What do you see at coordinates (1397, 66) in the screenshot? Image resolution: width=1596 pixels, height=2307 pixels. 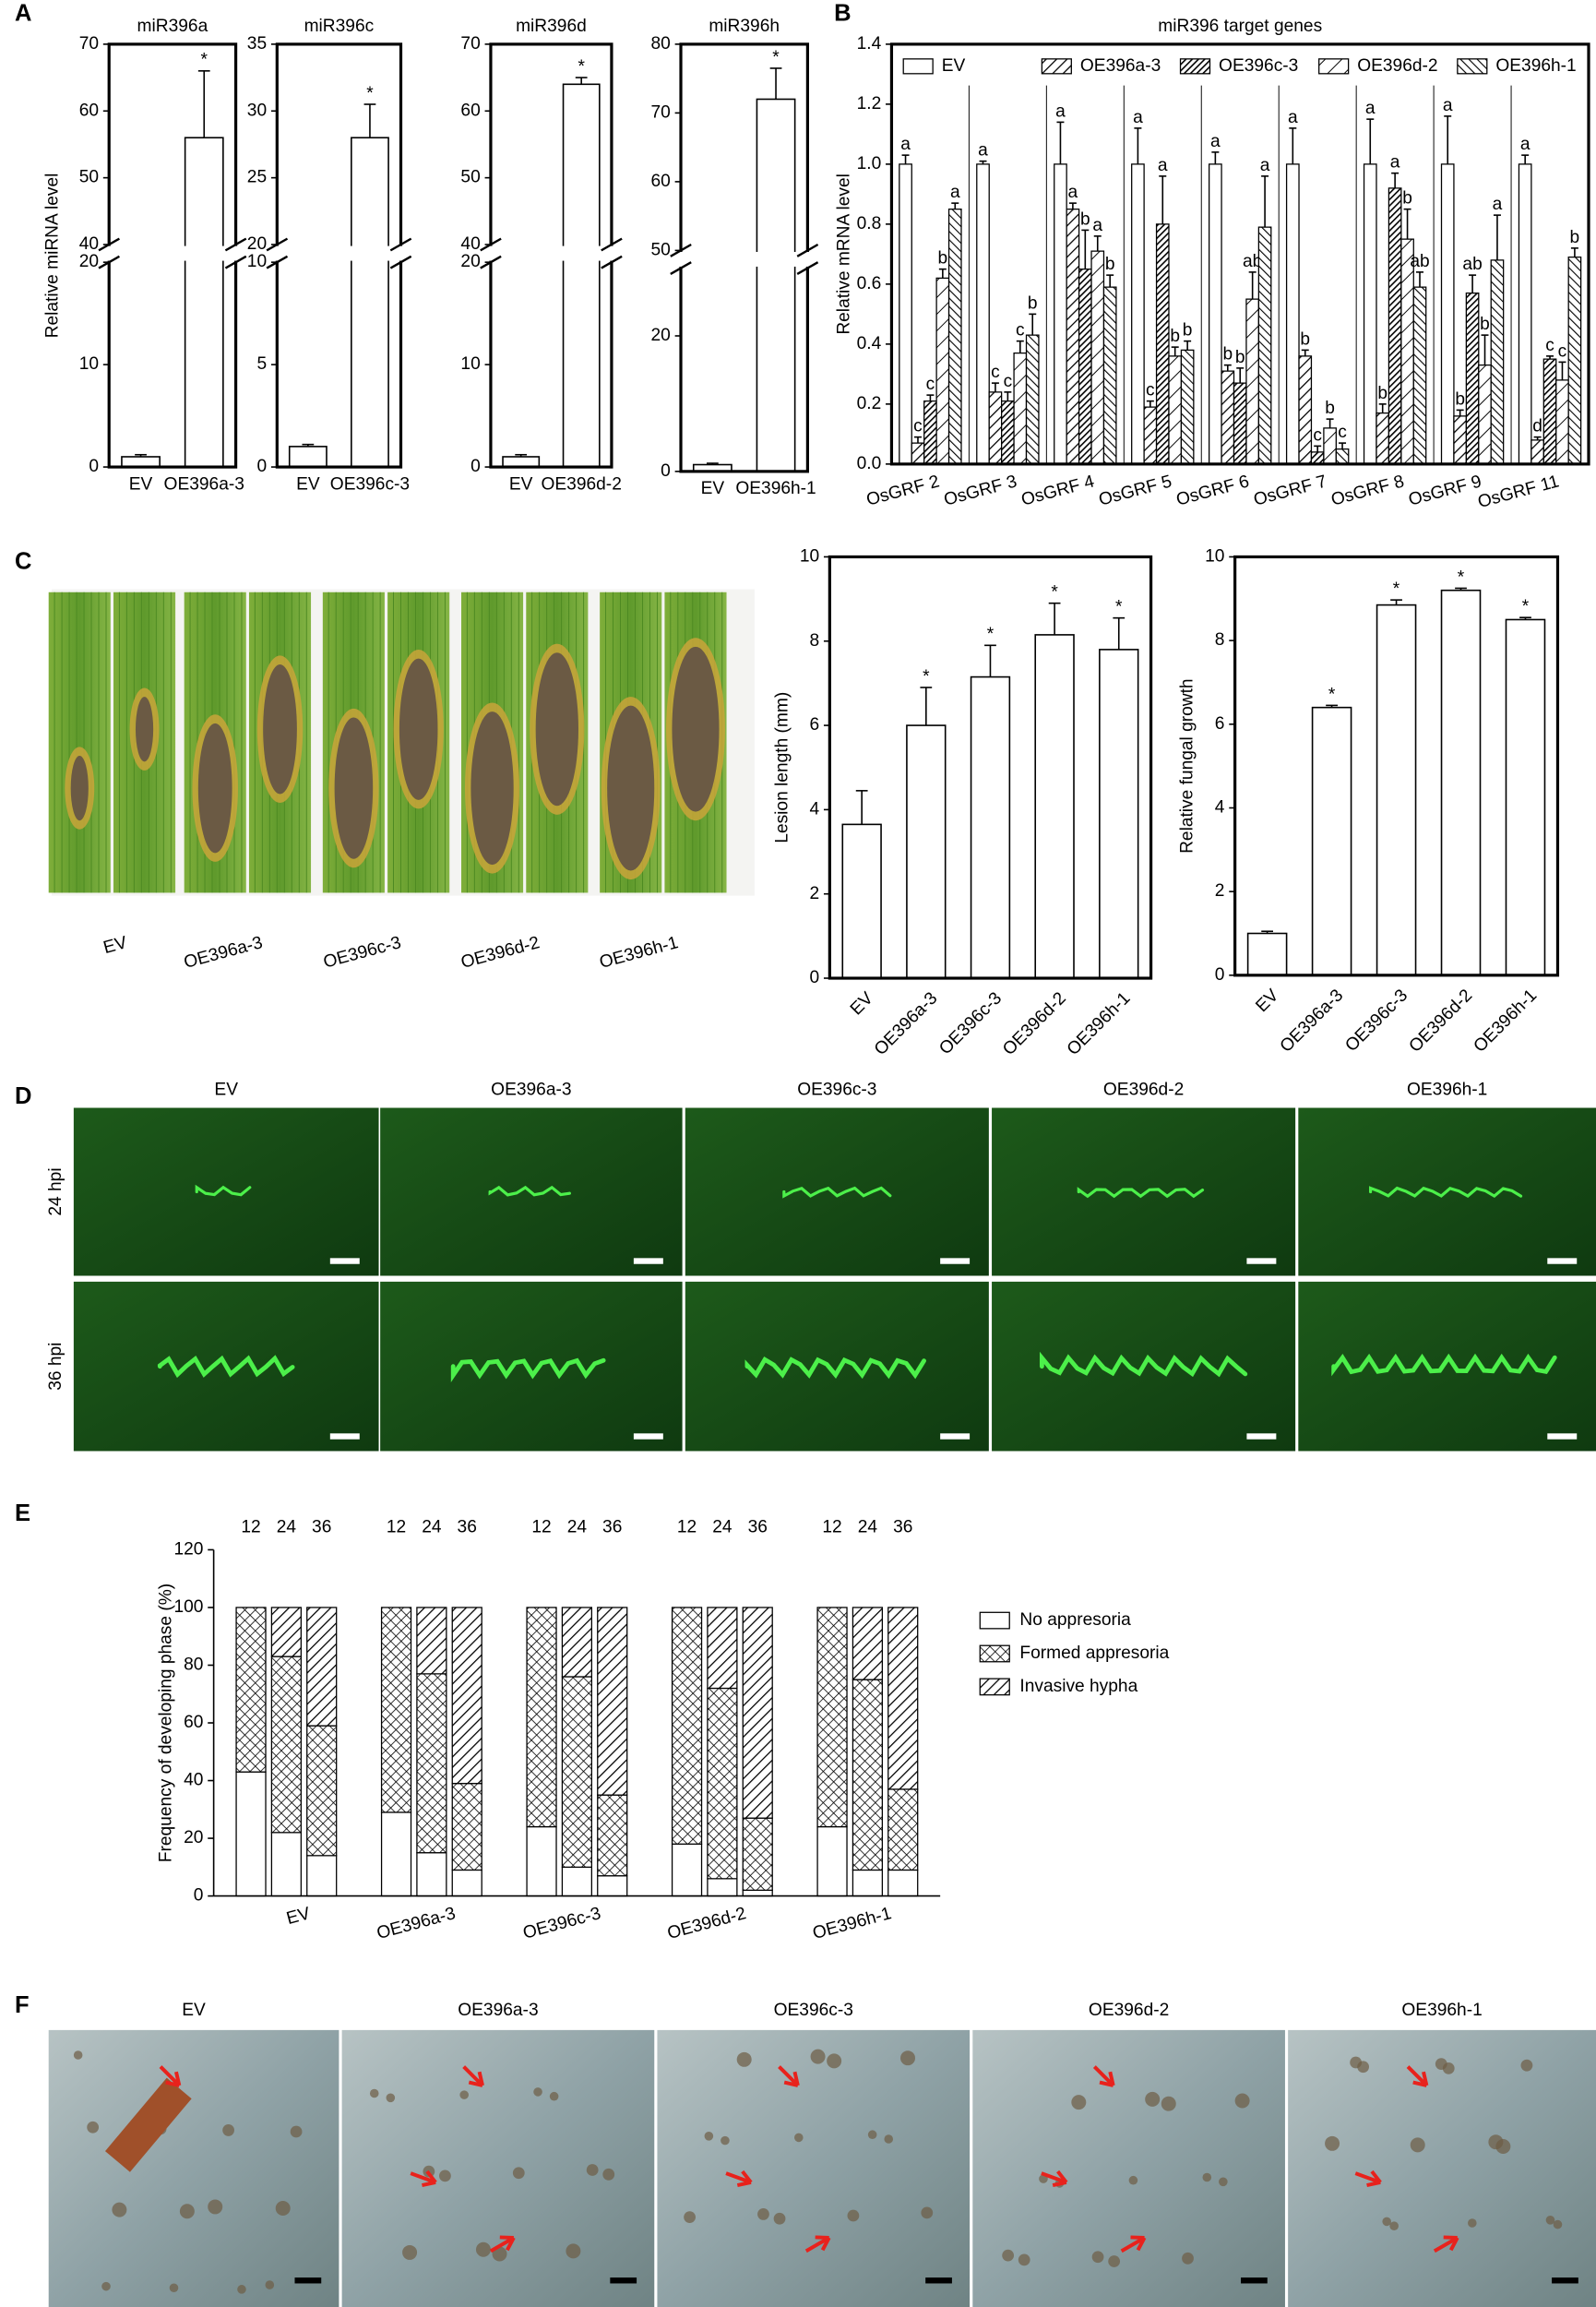 I see `legend-label: OE396d-2` at bounding box center [1397, 66].